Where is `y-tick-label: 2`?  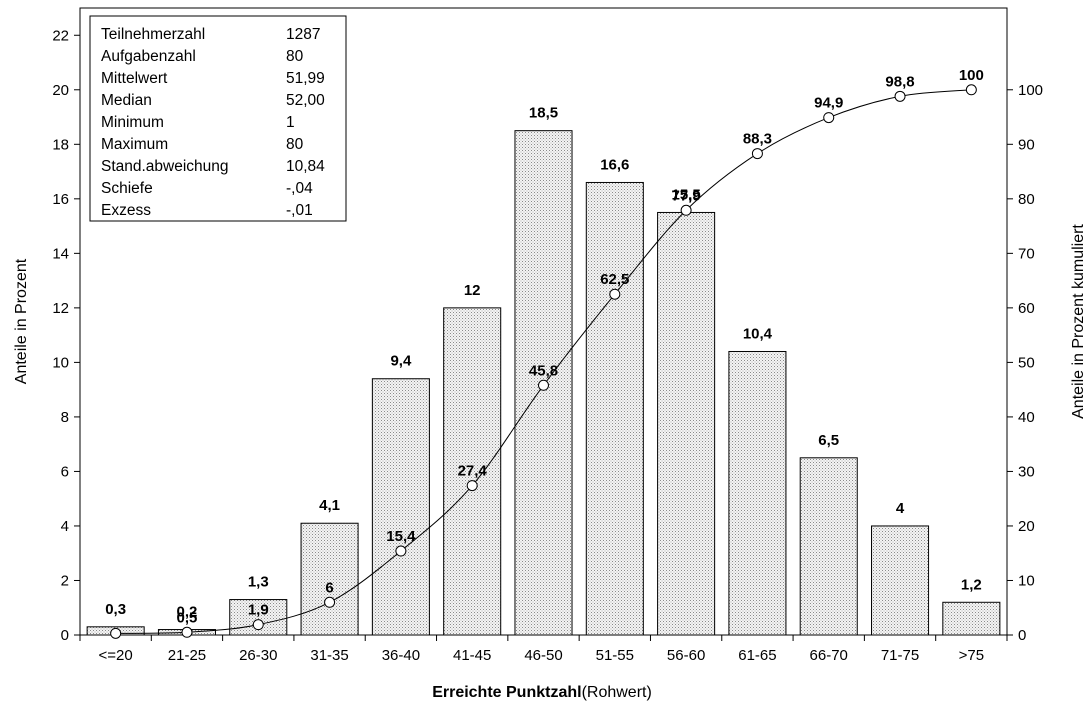
y-tick-label: 2 is located at coordinates (65, 580).